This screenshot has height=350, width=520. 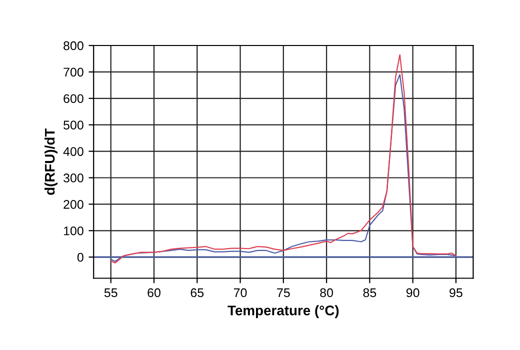 I want to click on x-tick-label: 85, so click(x=369, y=293).